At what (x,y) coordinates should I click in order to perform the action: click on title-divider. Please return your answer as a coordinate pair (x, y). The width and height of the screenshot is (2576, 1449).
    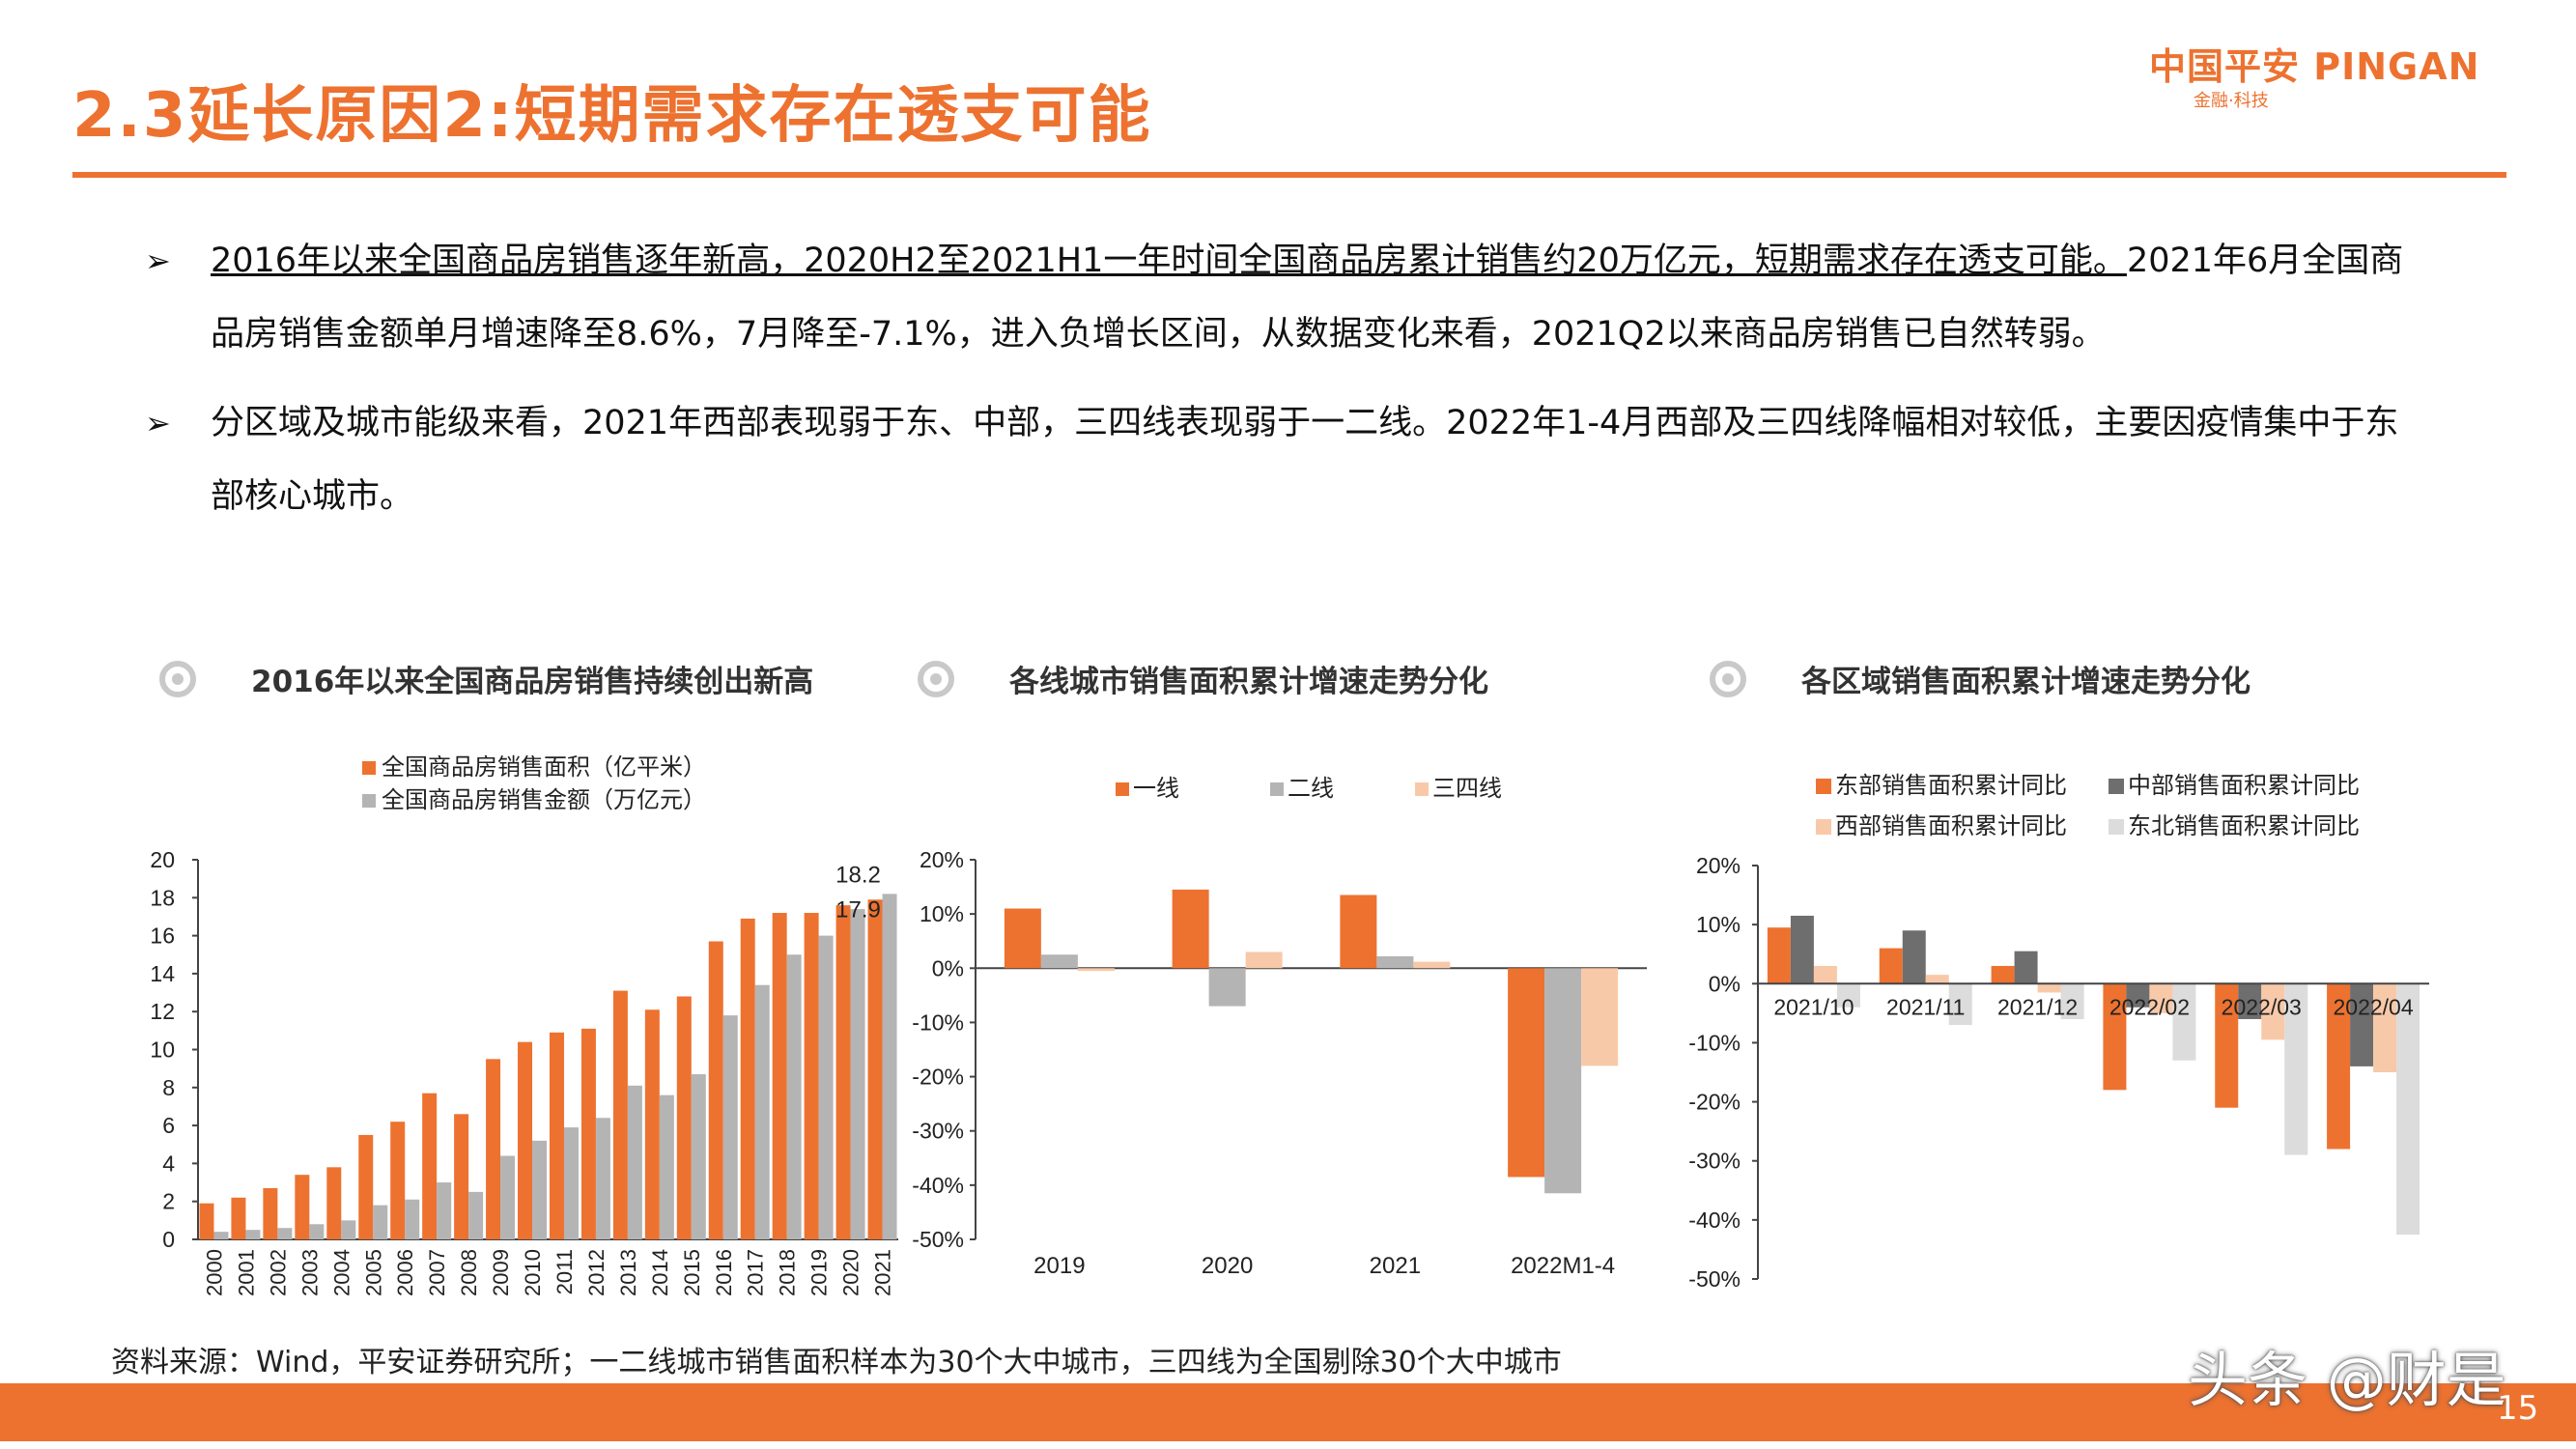
    Looking at the image, I should click on (1289, 175).